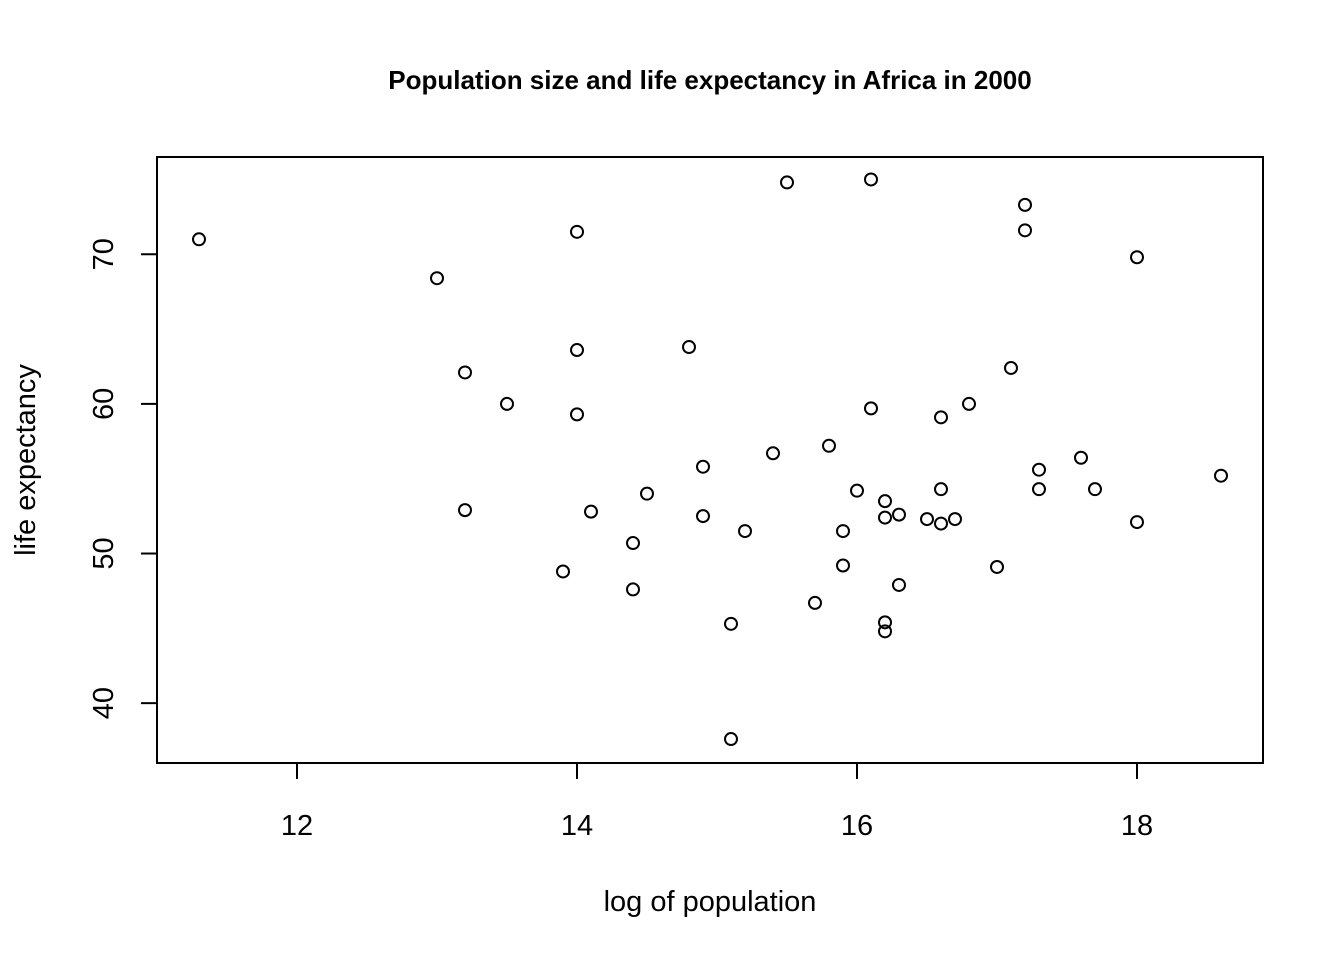 Image resolution: width=1344 pixels, height=960 pixels. What do you see at coordinates (1137, 826) in the screenshot?
I see `x-tick-label: 18` at bounding box center [1137, 826].